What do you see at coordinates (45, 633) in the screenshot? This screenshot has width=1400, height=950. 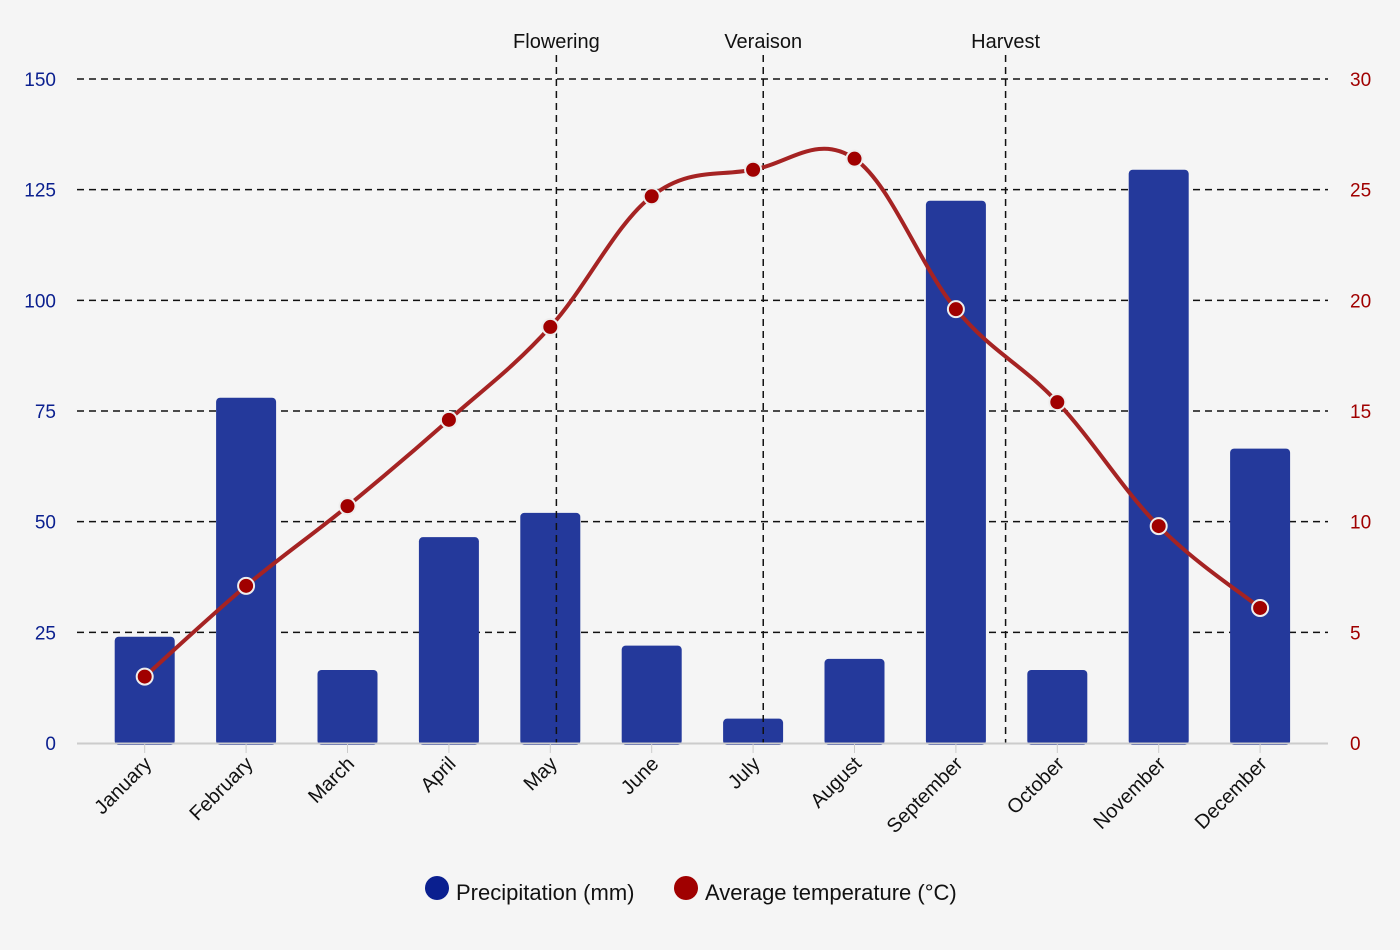 I see `y-left-tick-label: 25` at bounding box center [45, 633].